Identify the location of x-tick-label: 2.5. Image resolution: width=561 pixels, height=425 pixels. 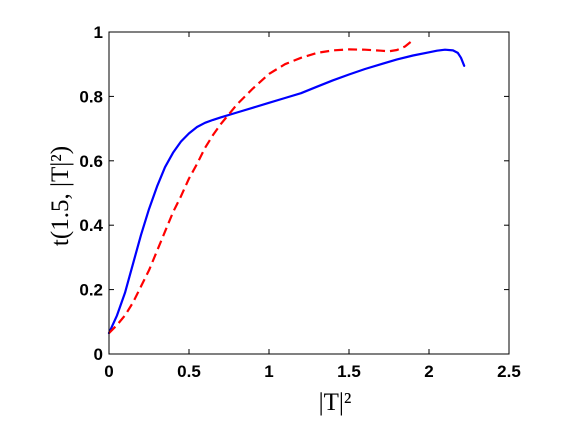
(509, 371).